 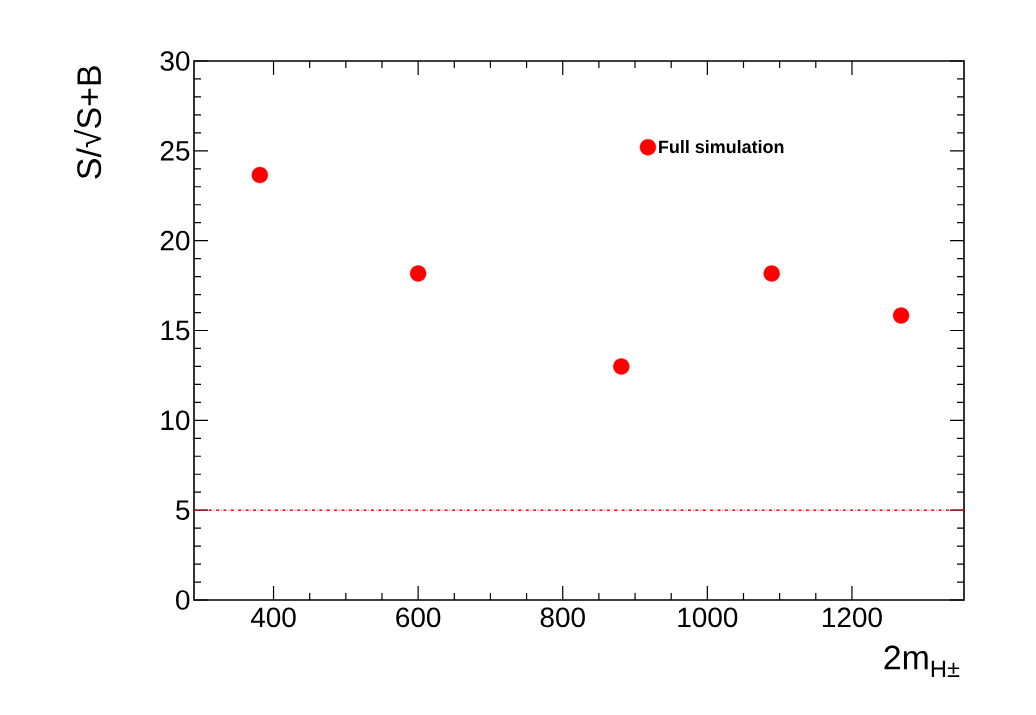 What do you see at coordinates (922, 661) in the screenshot?
I see `x-axis-title: 2m$_{H±}$` at bounding box center [922, 661].